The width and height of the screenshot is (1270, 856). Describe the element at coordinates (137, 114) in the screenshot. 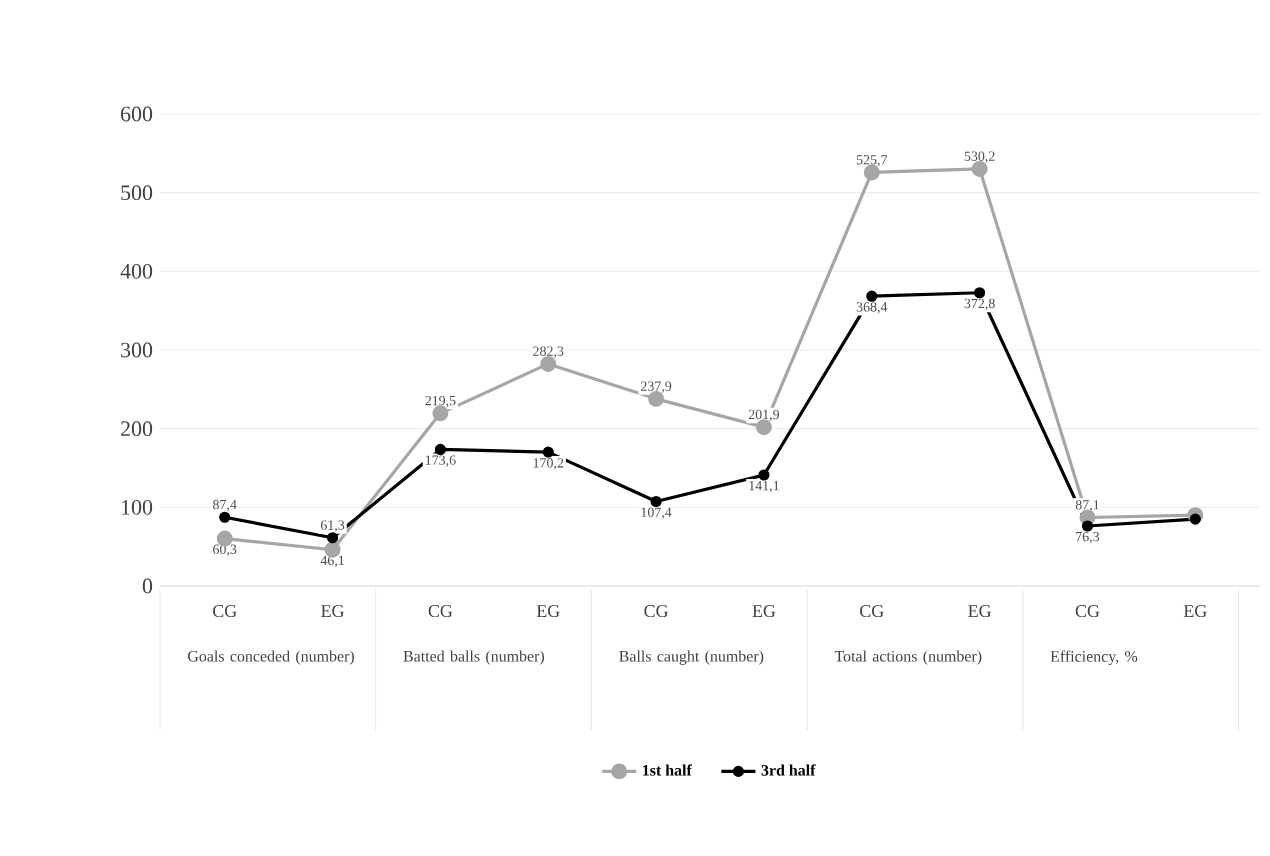

I see `y-tick-label: 600` at that location.